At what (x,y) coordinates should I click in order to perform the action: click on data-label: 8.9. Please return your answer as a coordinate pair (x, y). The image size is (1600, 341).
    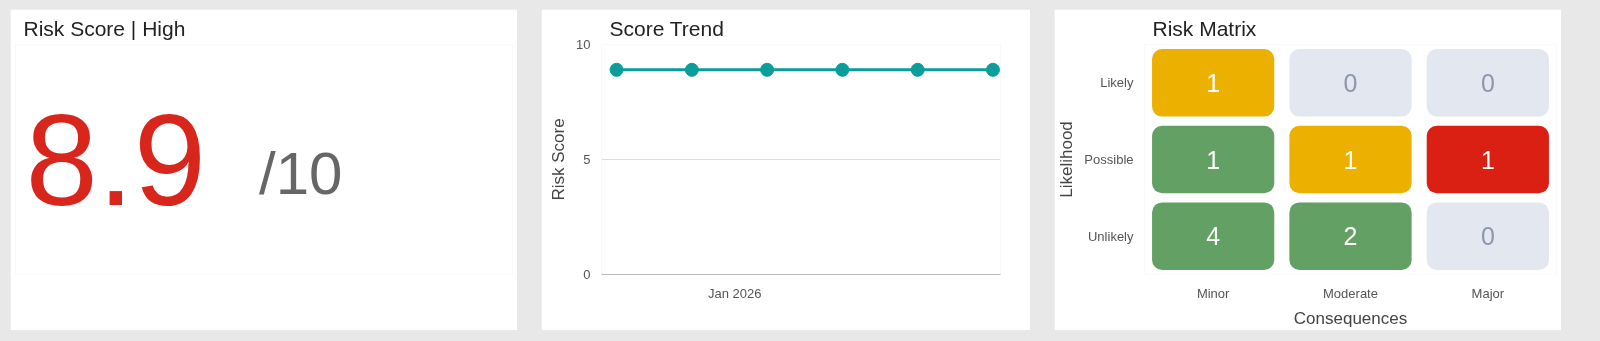
    Looking at the image, I should click on (116, 159).